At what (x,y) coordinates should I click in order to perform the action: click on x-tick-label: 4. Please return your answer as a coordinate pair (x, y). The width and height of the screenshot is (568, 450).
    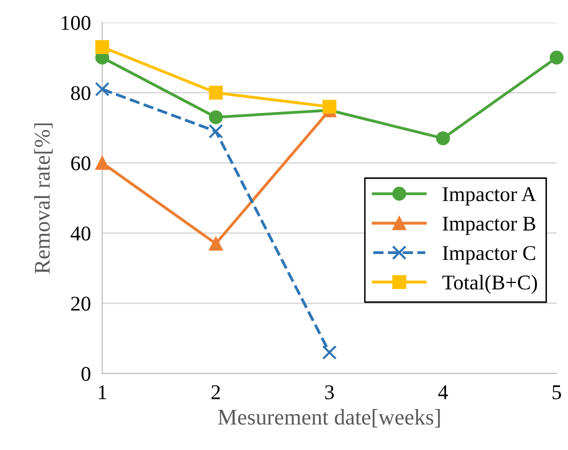
    Looking at the image, I should click on (443, 392).